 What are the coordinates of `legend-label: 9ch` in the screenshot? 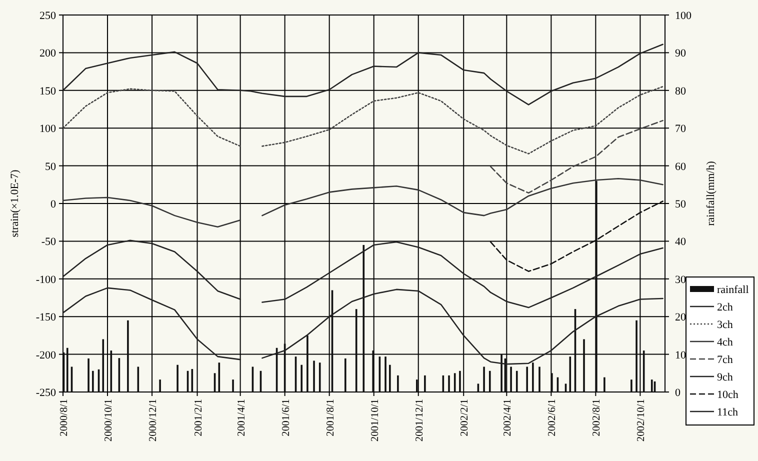 It's located at (725, 378).